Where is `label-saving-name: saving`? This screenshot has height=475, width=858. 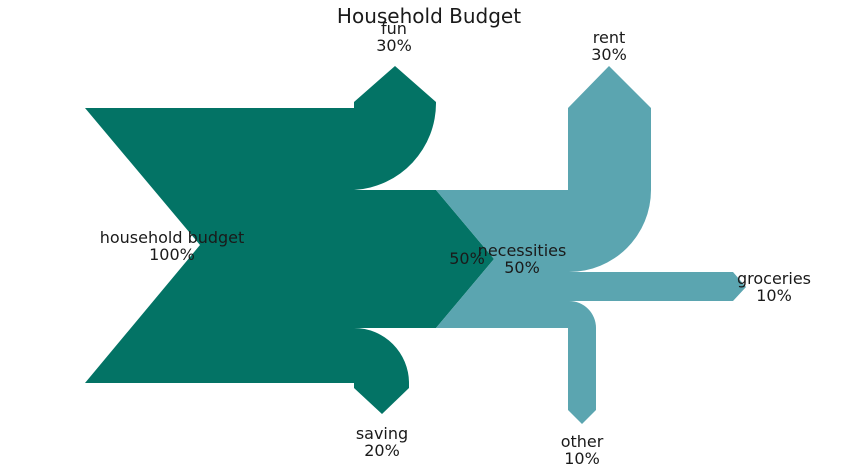
label-saving-name: saving is located at coordinates (382, 433).